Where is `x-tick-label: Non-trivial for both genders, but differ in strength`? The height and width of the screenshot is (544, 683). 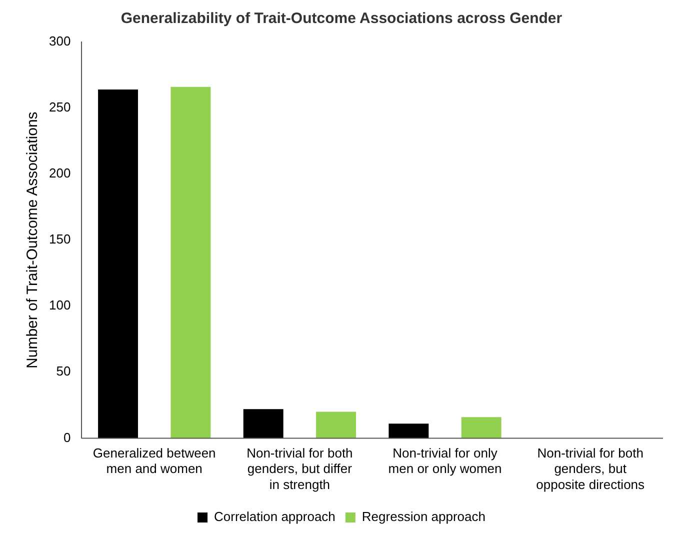
x-tick-label: Non-trivial for both genders, but differ in strength is located at coordinates (299, 469).